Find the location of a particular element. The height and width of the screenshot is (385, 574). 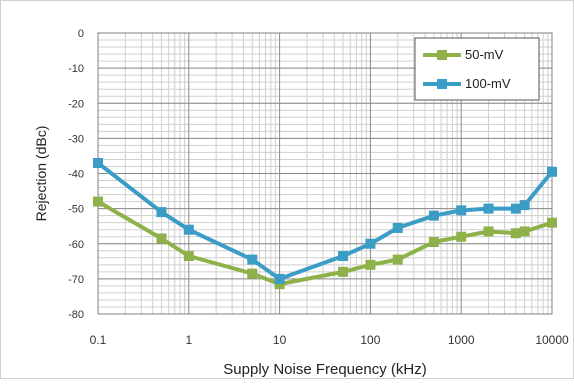

y-axis-label: Rejection (dBc) is located at coordinates (41, 174).